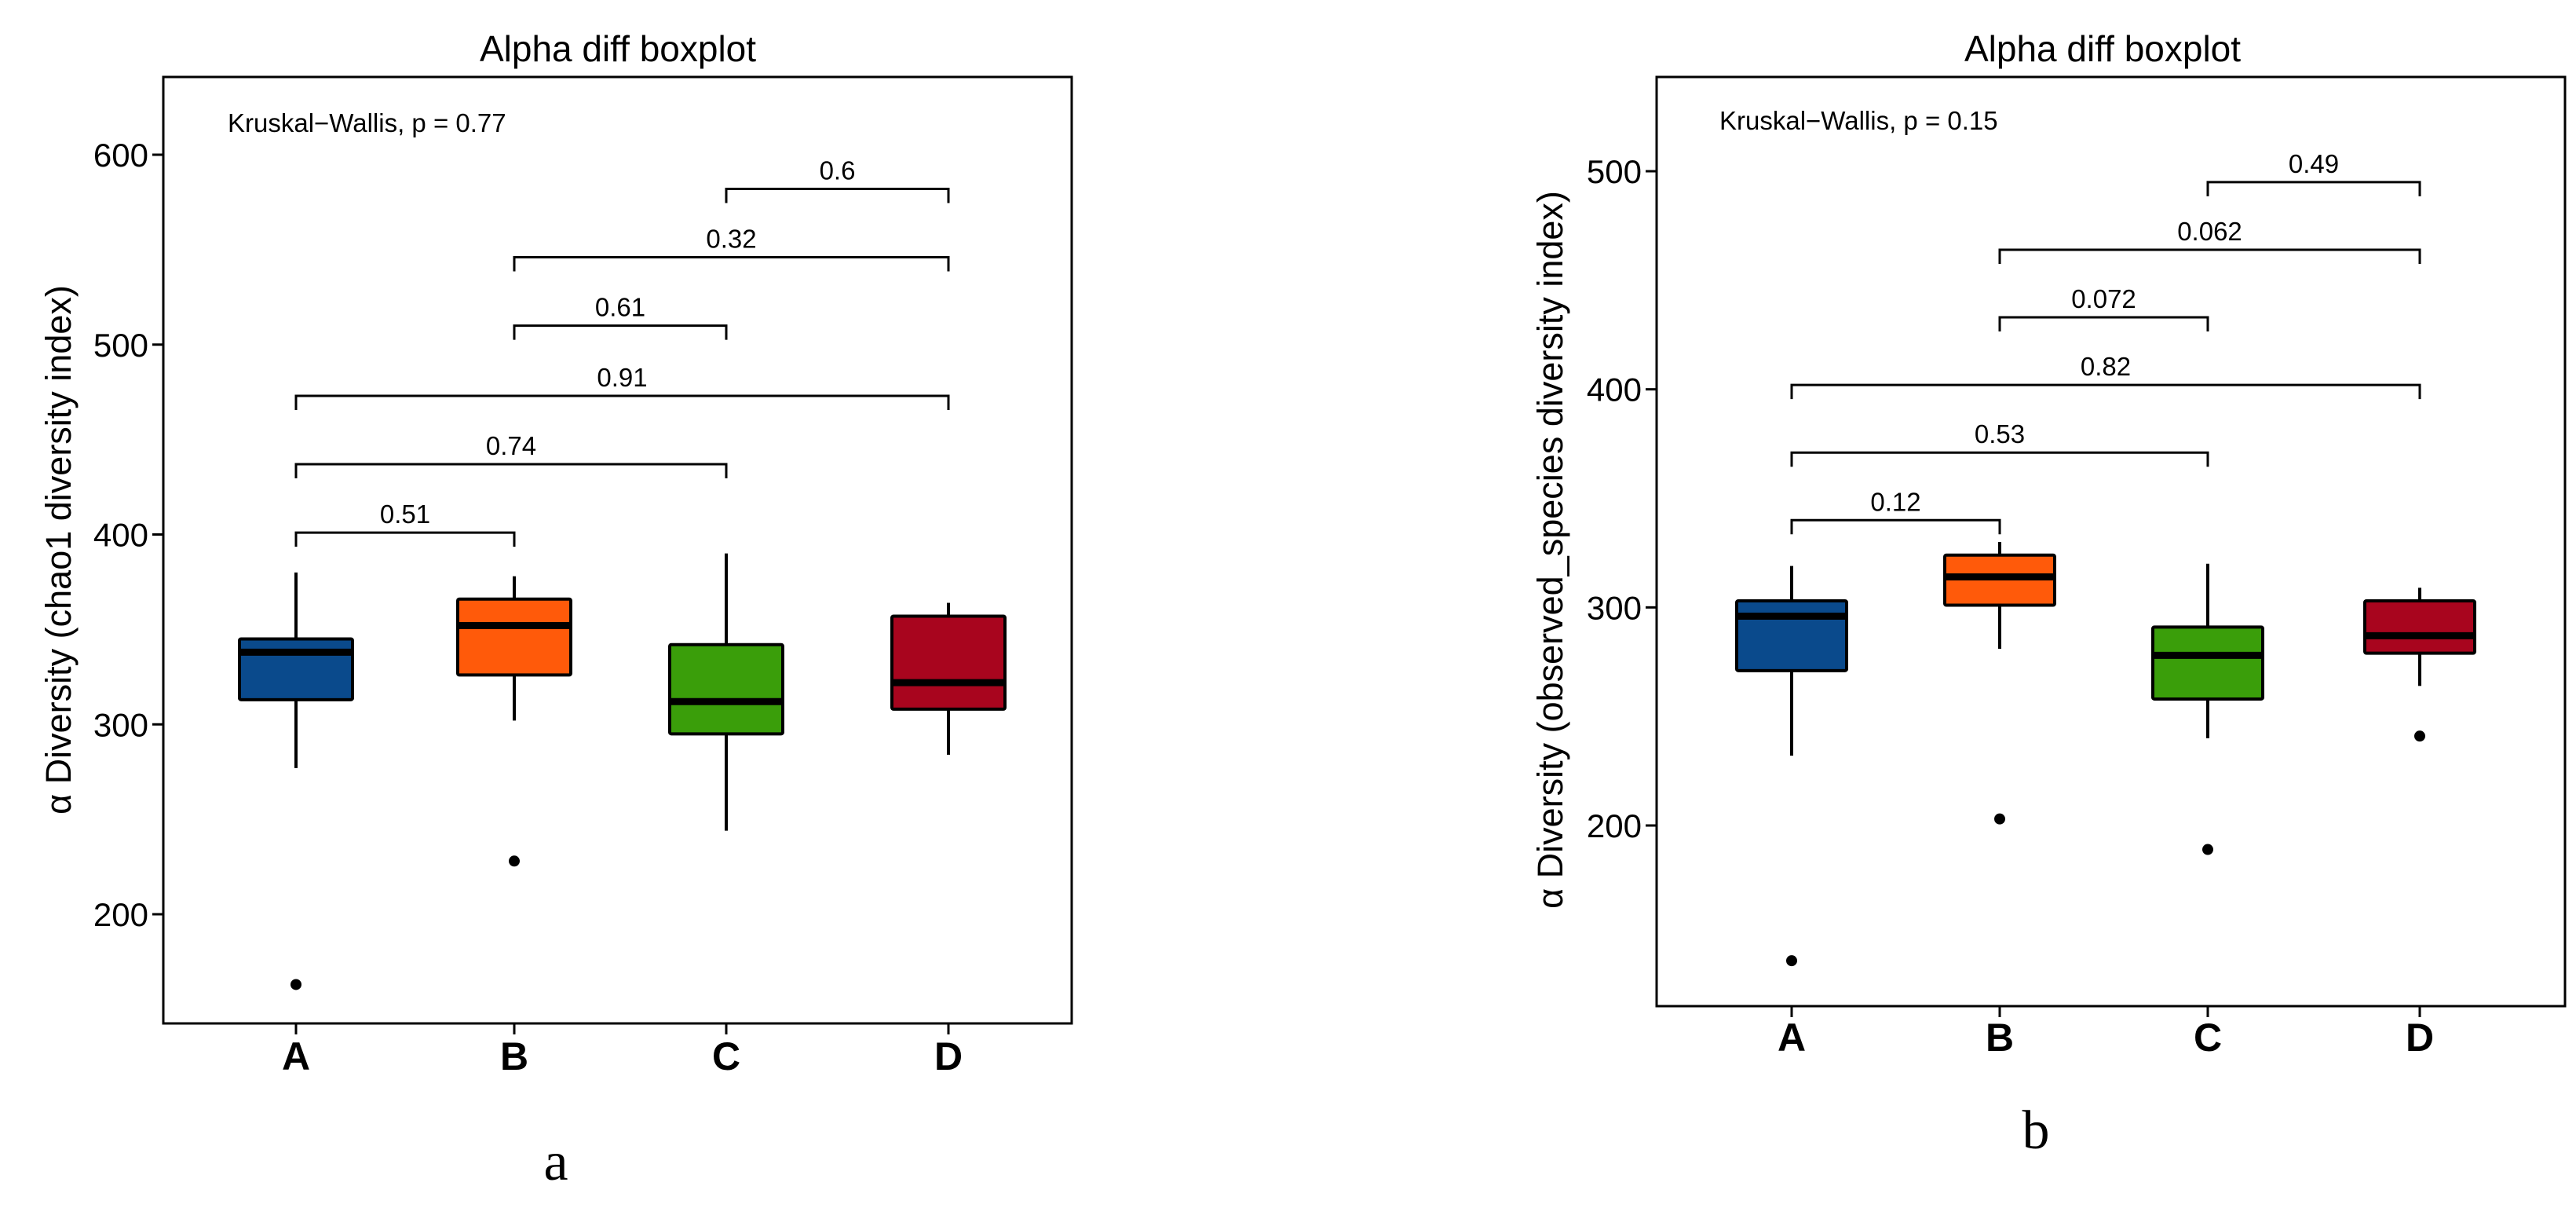  I want to click on panel-b-p-value: 0.12, so click(1895, 501).